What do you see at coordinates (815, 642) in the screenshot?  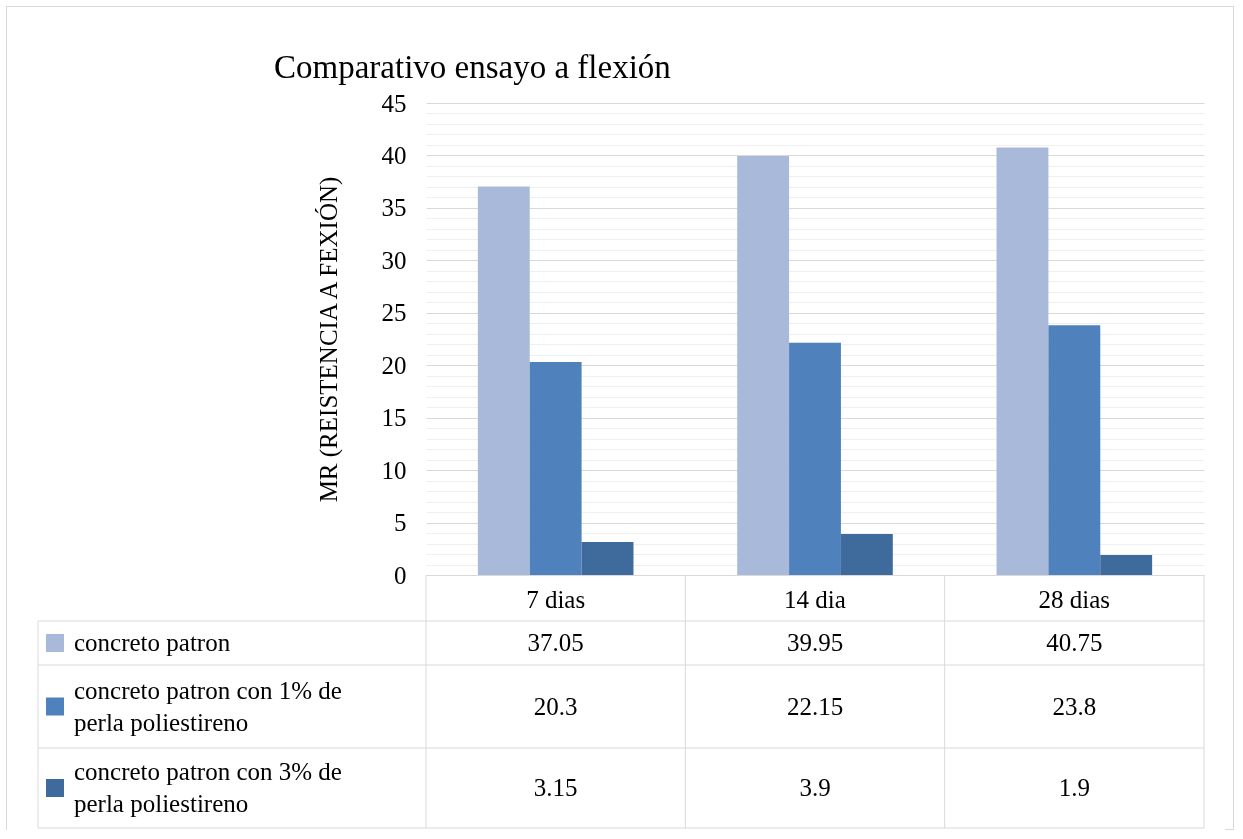 I see `data-label: 39.95` at bounding box center [815, 642].